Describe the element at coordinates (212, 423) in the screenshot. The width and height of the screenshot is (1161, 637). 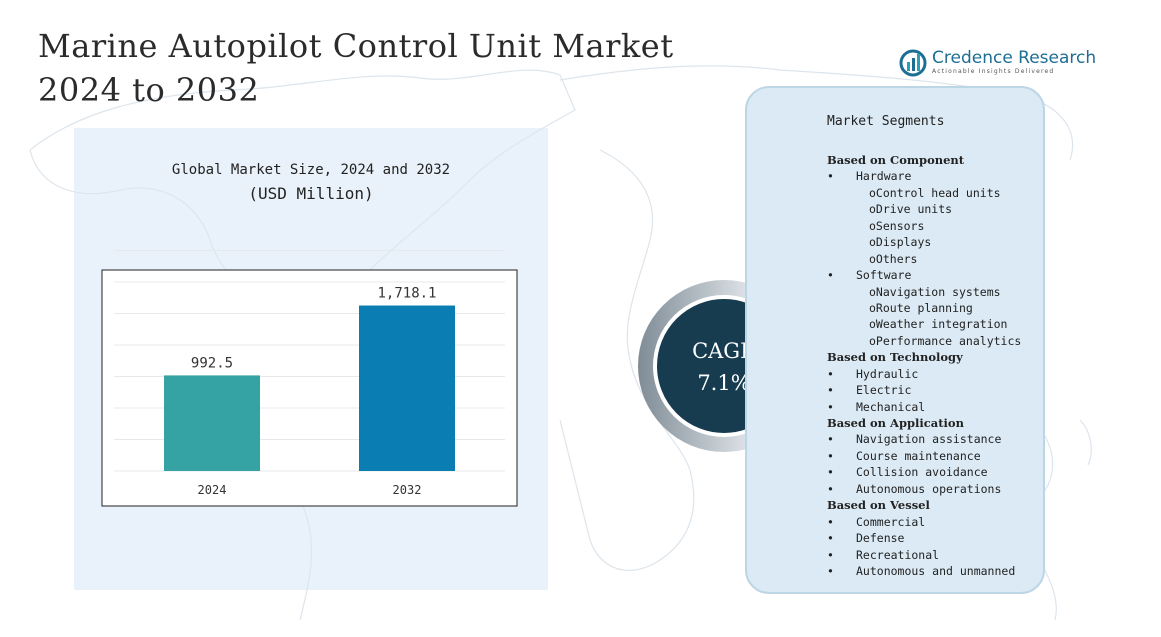
I see `bar-2024` at that location.